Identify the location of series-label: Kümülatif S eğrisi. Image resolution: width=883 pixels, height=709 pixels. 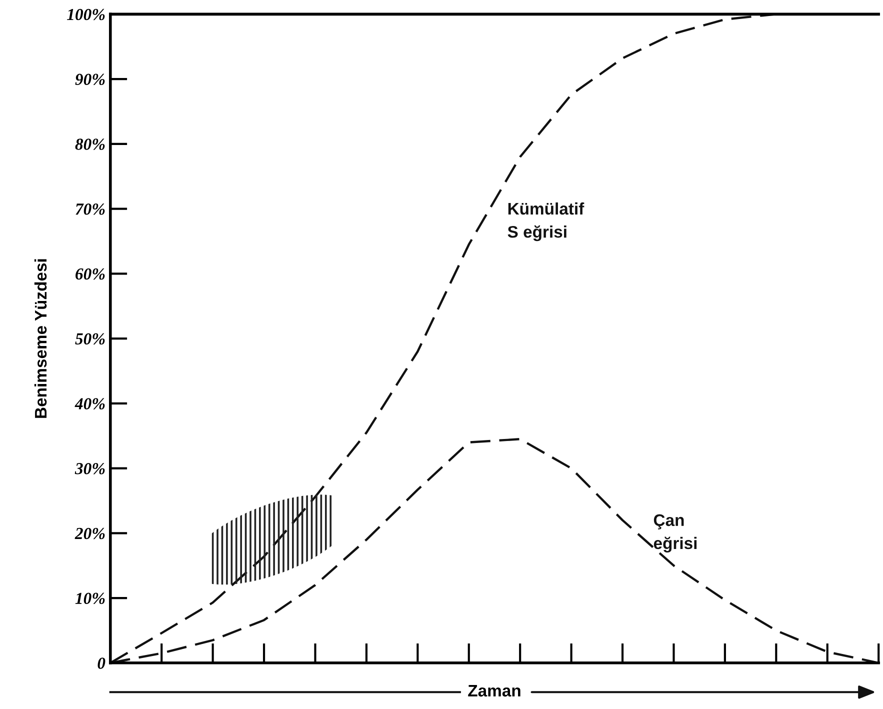
(546, 222).